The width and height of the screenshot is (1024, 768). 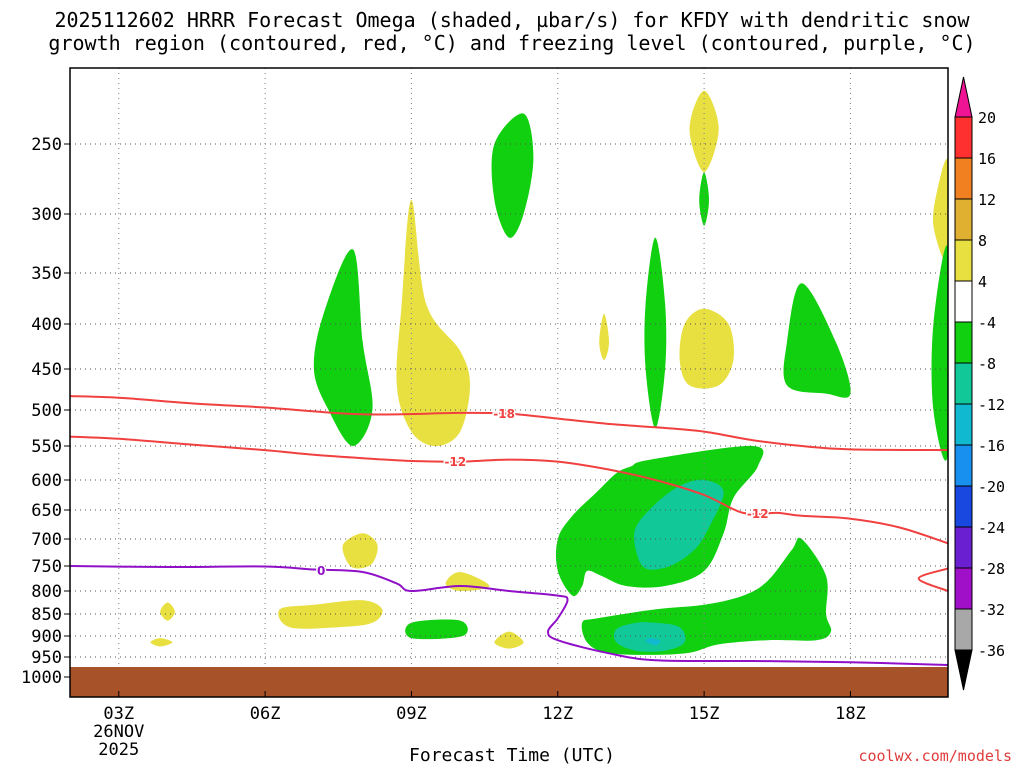 What do you see at coordinates (46, 215) in the screenshot?
I see `y-tick-label: 300` at bounding box center [46, 215].